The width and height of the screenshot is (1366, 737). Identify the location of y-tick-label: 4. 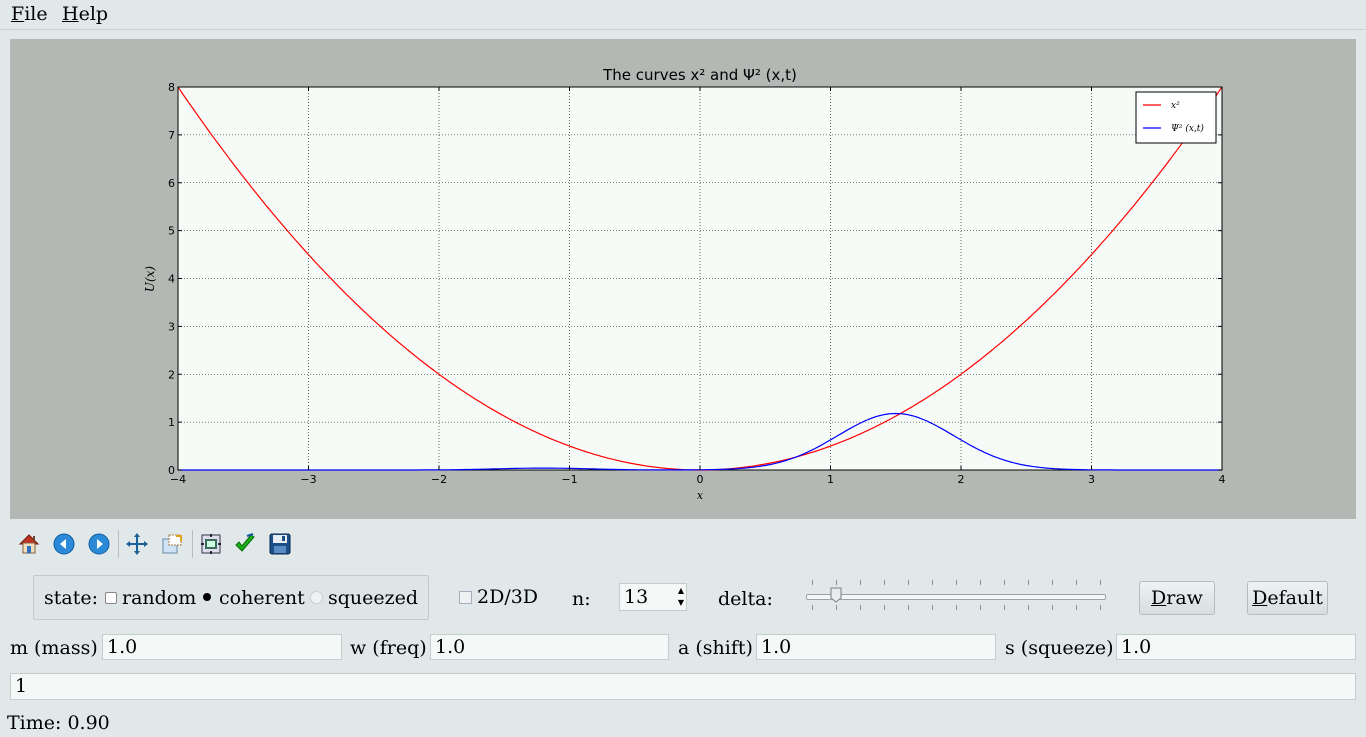
(171, 279).